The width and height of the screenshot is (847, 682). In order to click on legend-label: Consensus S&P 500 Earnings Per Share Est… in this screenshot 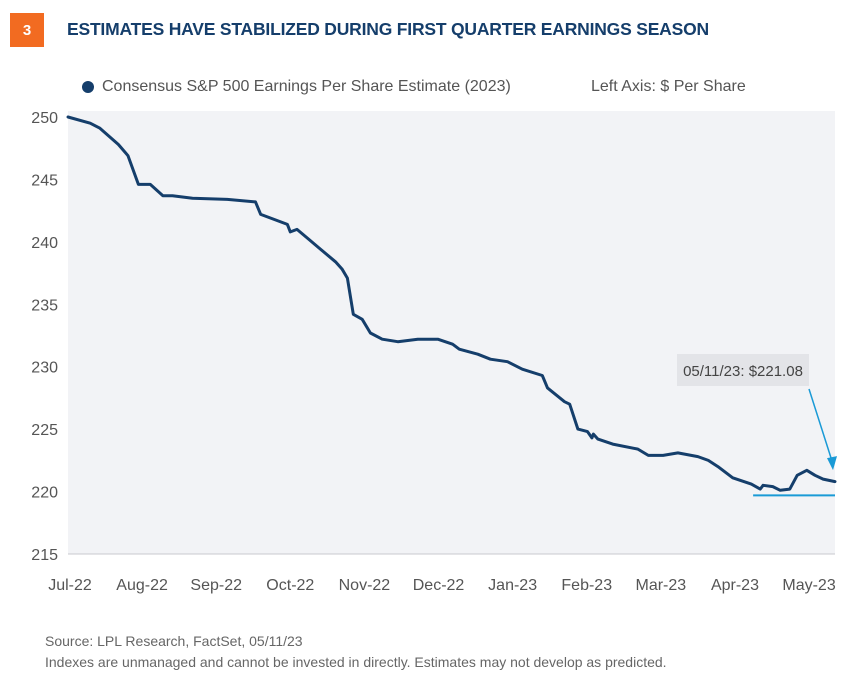, I will do `click(306, 86)`.